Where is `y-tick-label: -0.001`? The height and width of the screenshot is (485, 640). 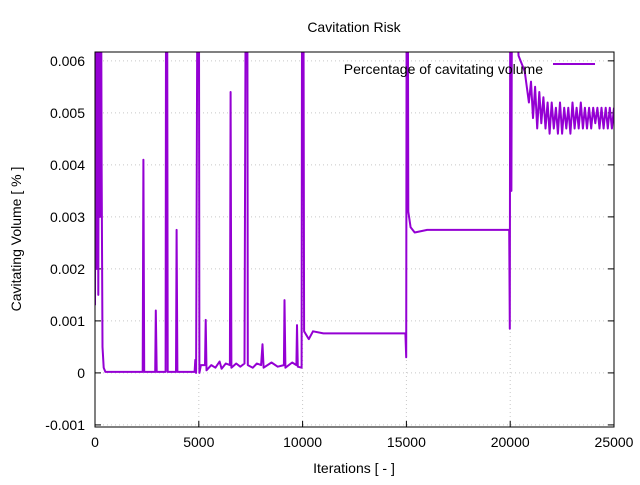 y-tick-label: -0.001 is located at coordinates (65, 425).